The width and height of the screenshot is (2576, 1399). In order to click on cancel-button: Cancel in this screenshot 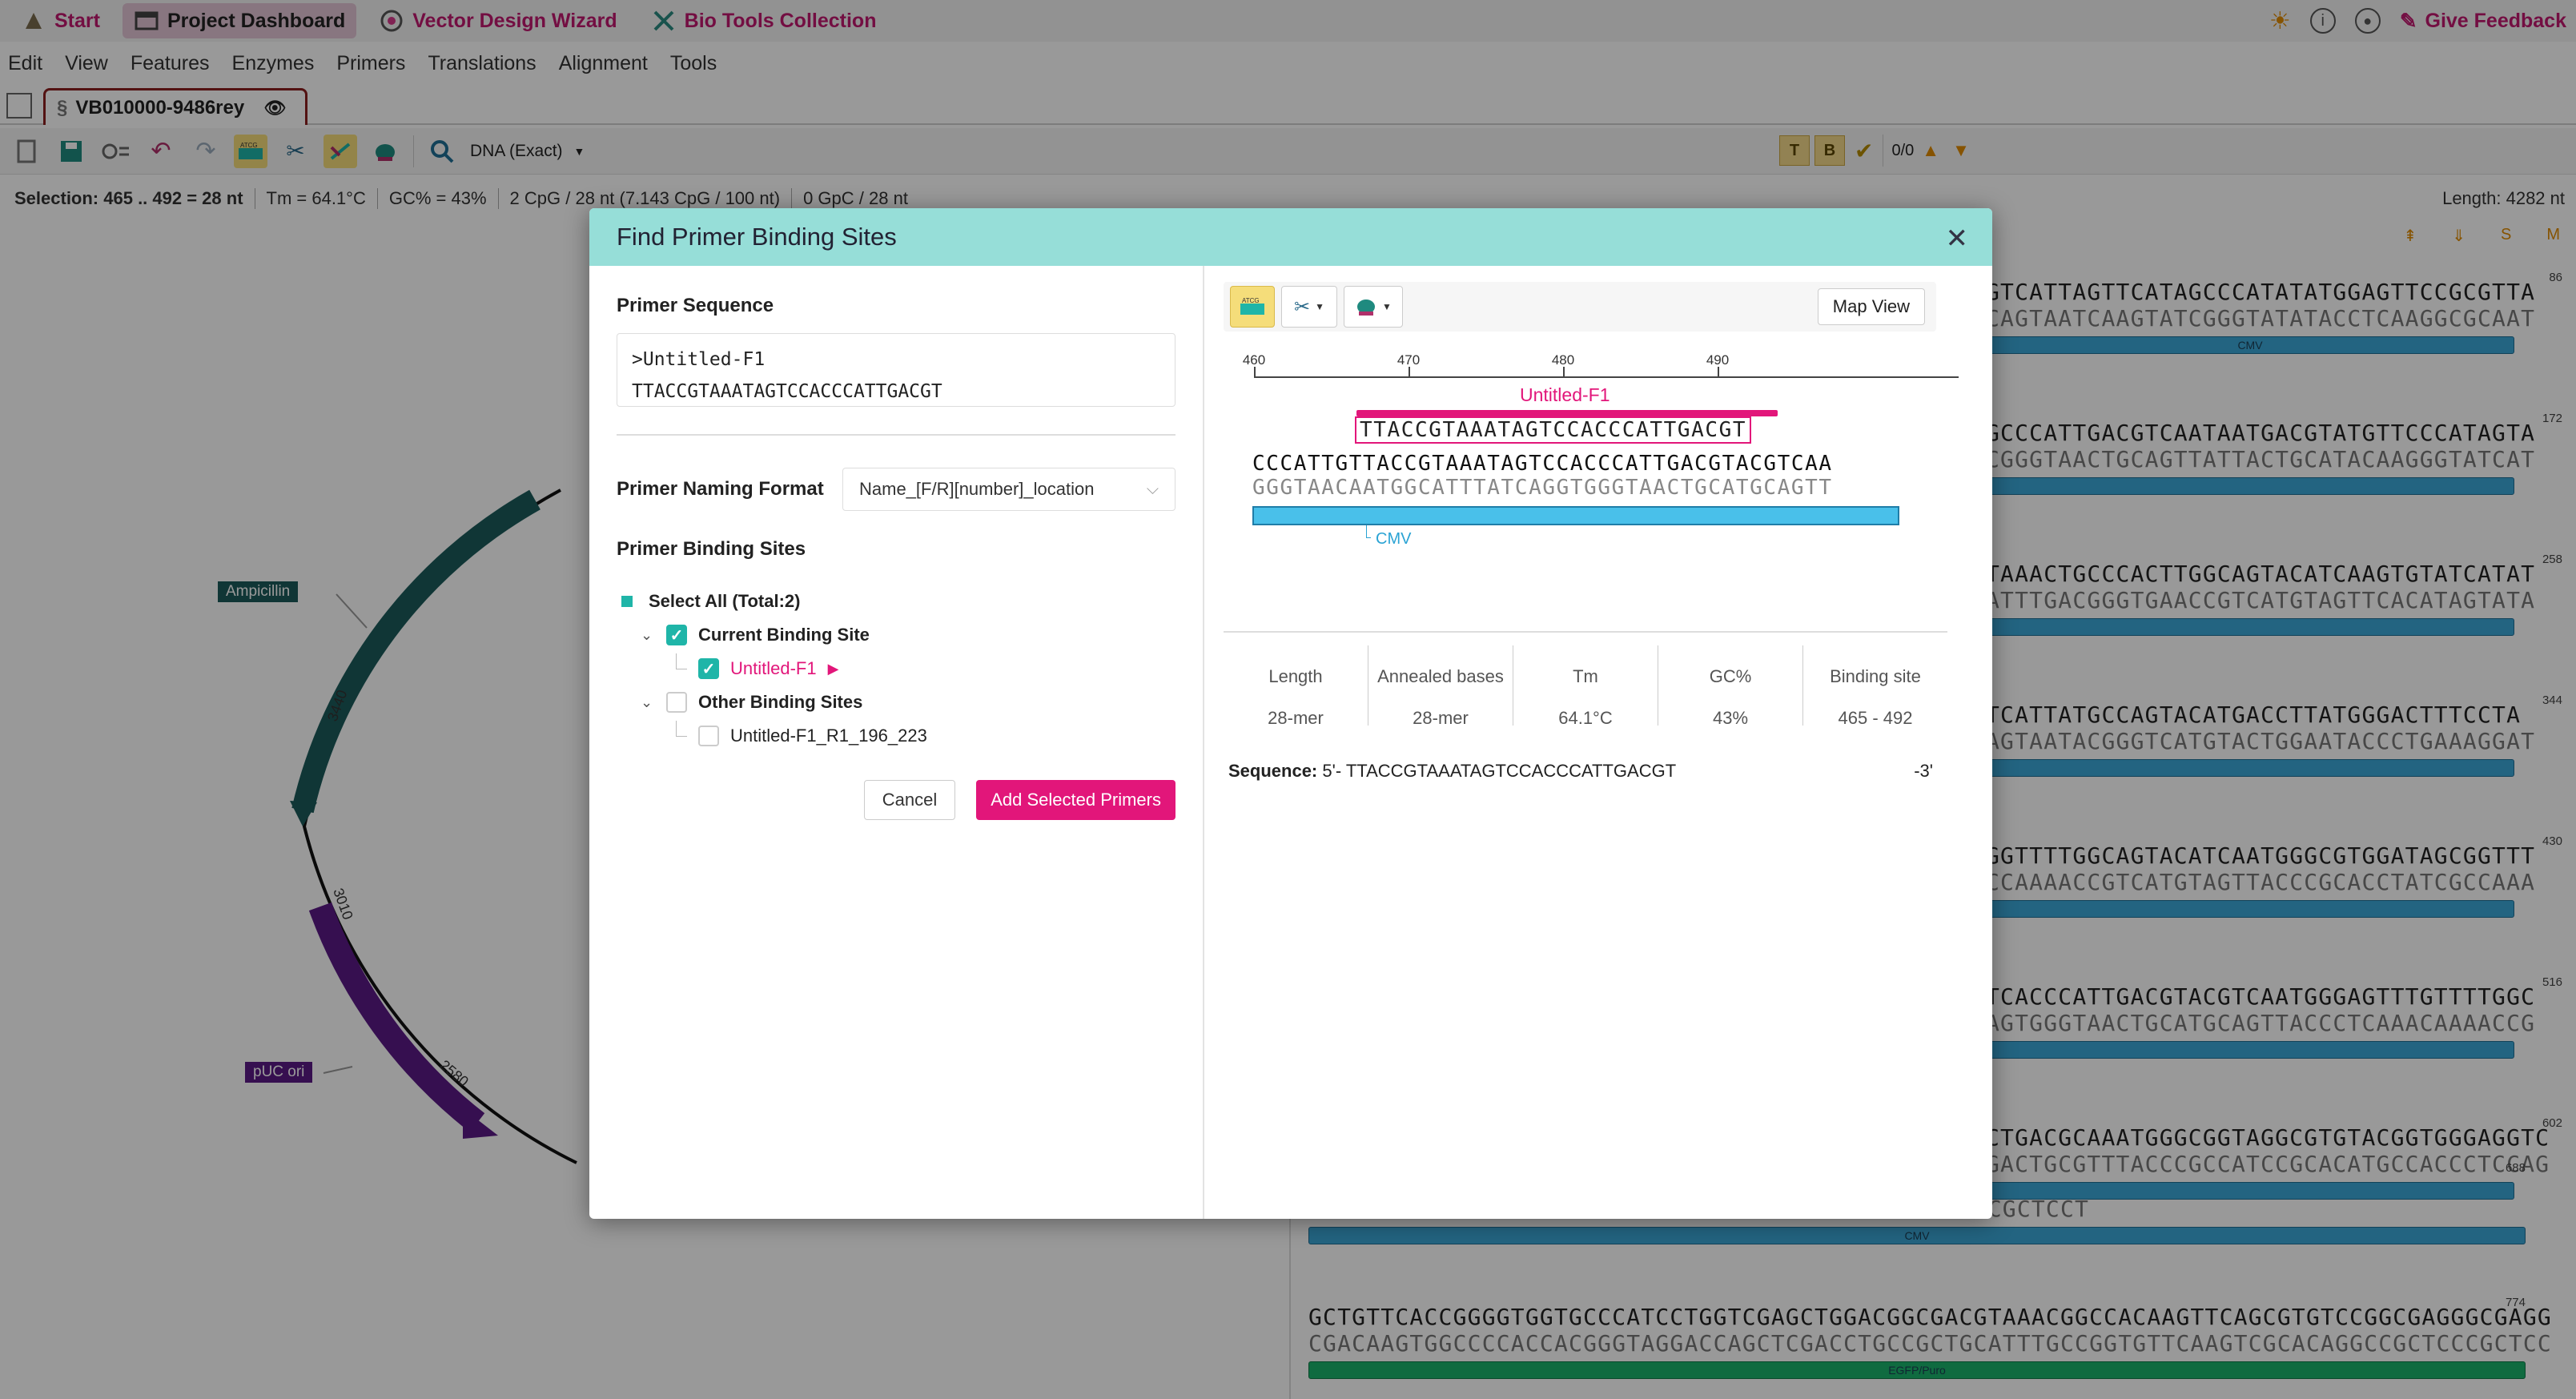, I will do `click(909, 800)`.